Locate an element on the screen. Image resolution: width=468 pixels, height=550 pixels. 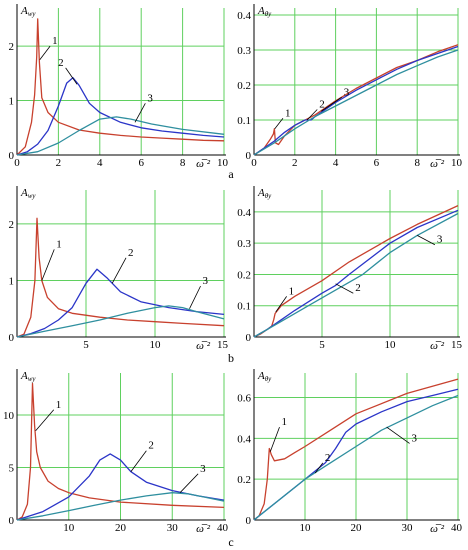
row-letter-c: c is located at coordinates (230, 542).